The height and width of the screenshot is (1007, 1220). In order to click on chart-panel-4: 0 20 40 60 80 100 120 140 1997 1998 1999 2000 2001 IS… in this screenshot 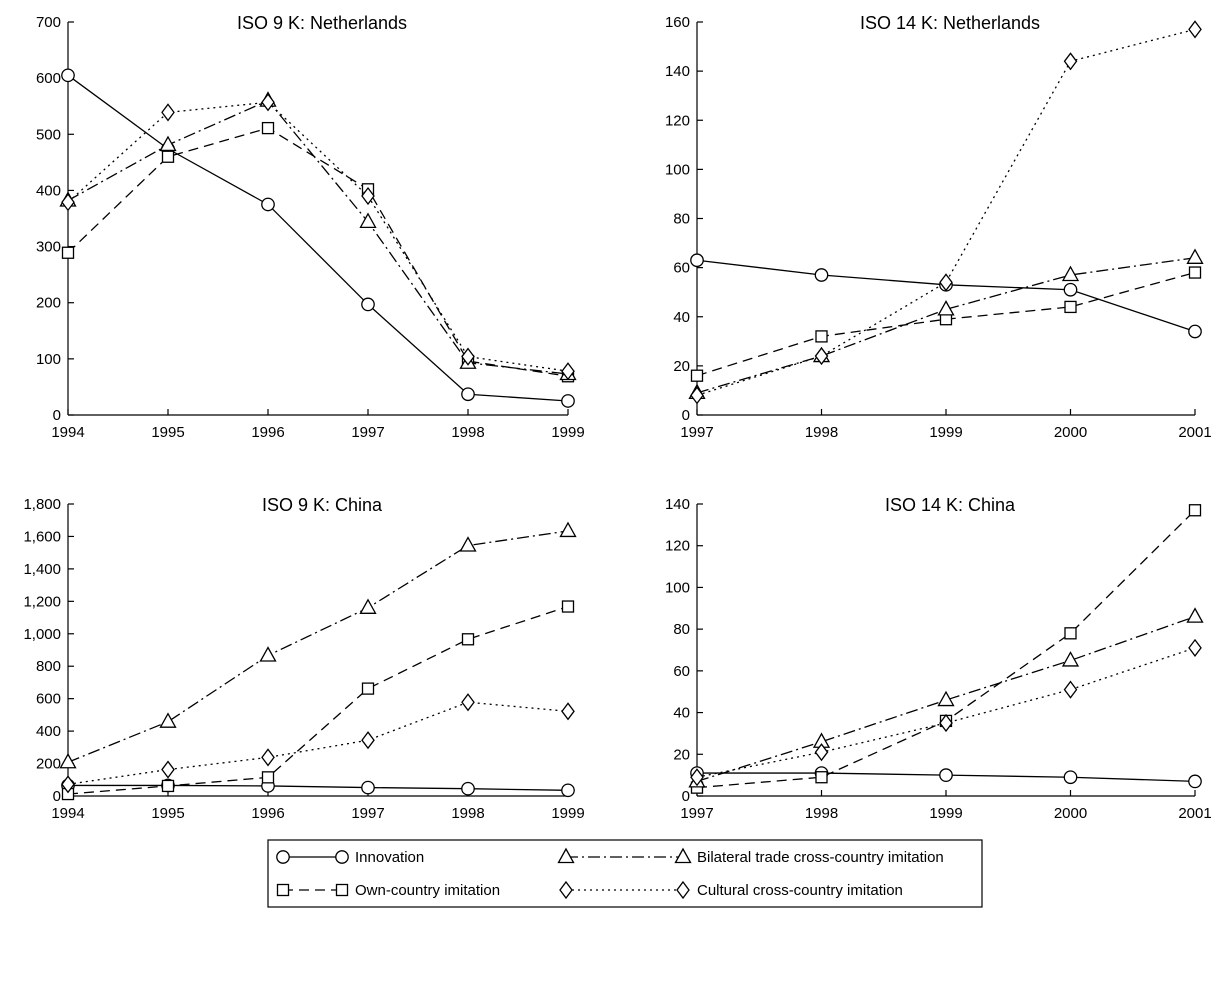, I will do `click(938, 658)`.